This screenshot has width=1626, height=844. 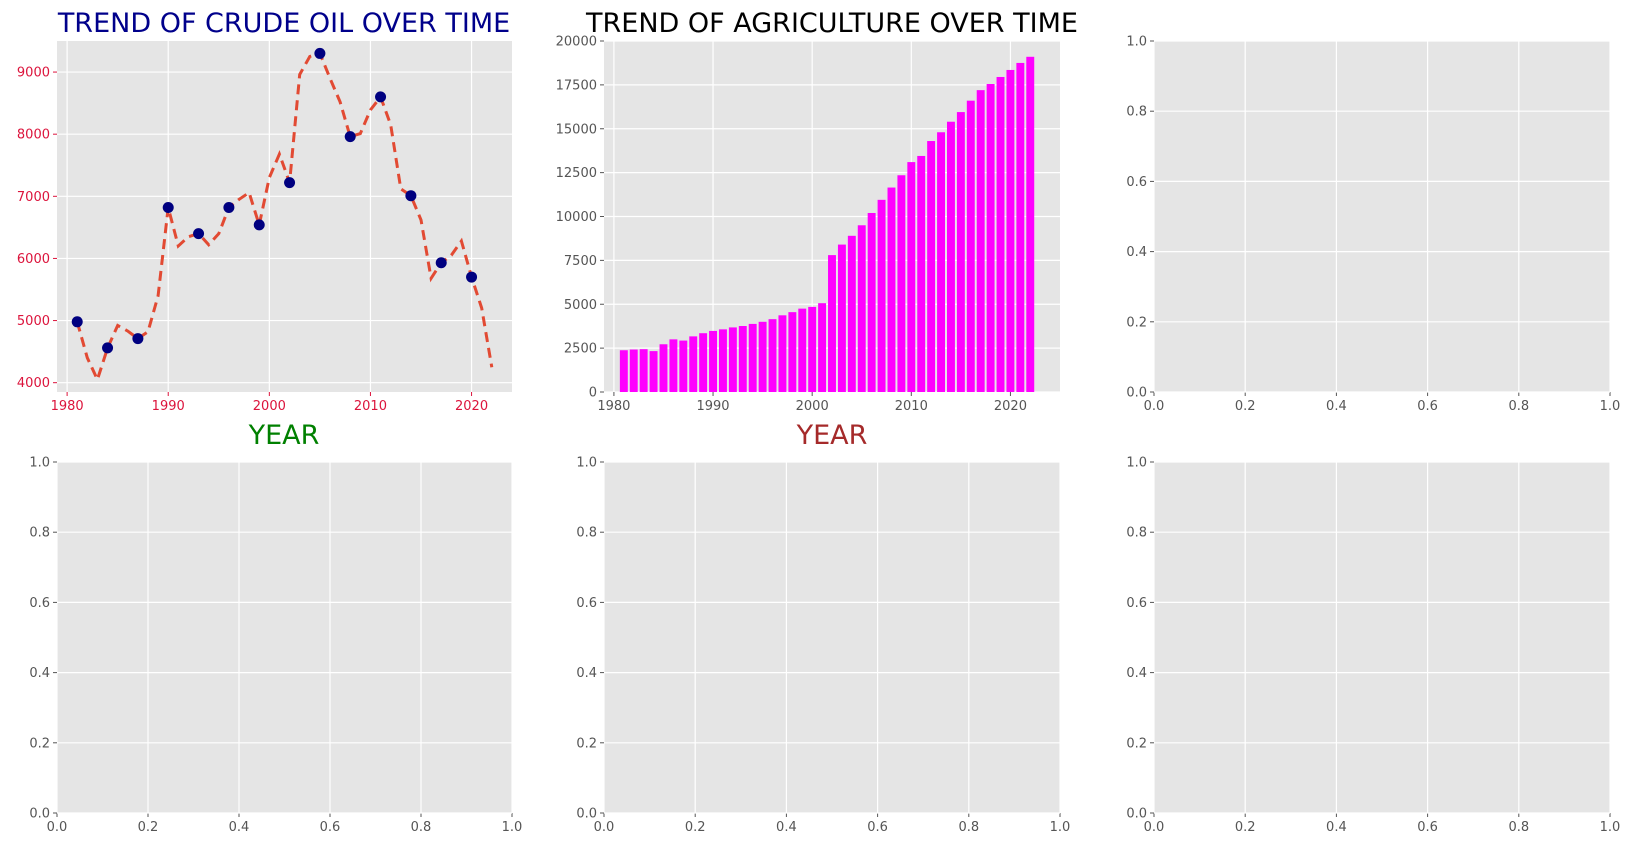 What do you see at coordinates (827, 224) in the screenshot?
I see `agriculture-bars` at bounding box center [827, 224].